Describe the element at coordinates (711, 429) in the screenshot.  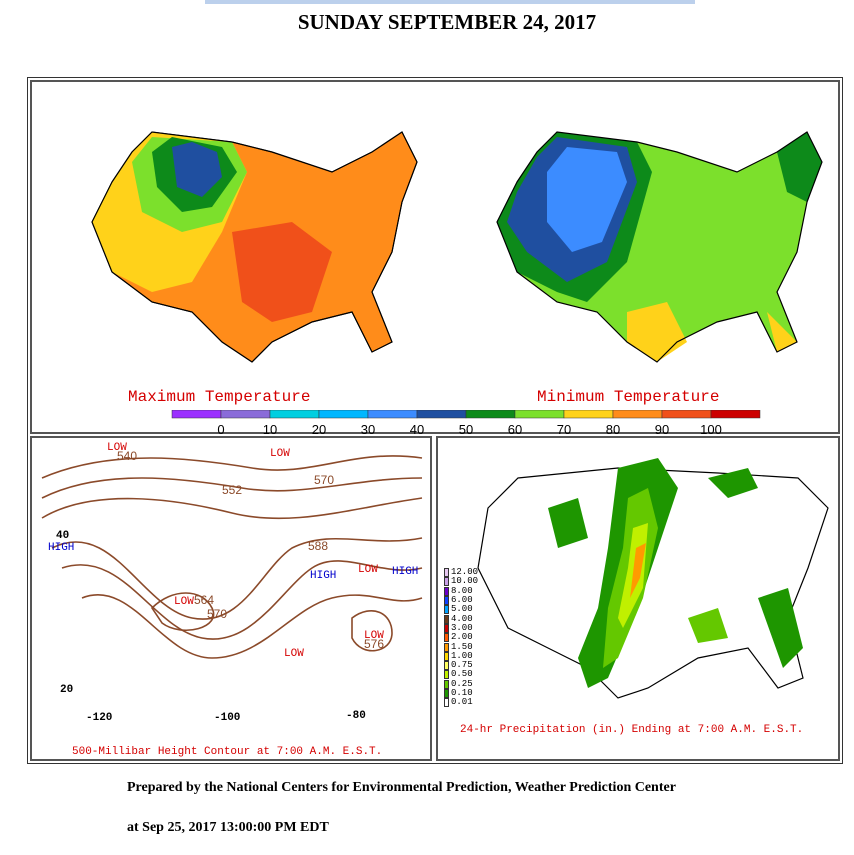
I see `scale-tick-label: 100` at that location.